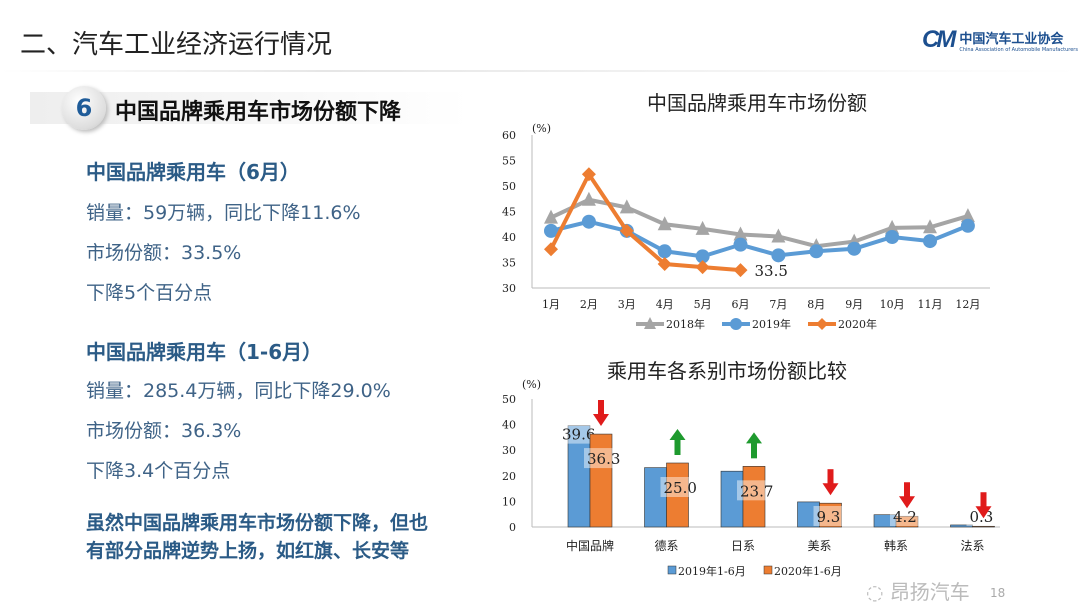 The image size is (1080, 608). What do you see at coordinates (512, 527) in the screenshot?
I see `bar-y-tick: 0` at bounding box center [512, 527].